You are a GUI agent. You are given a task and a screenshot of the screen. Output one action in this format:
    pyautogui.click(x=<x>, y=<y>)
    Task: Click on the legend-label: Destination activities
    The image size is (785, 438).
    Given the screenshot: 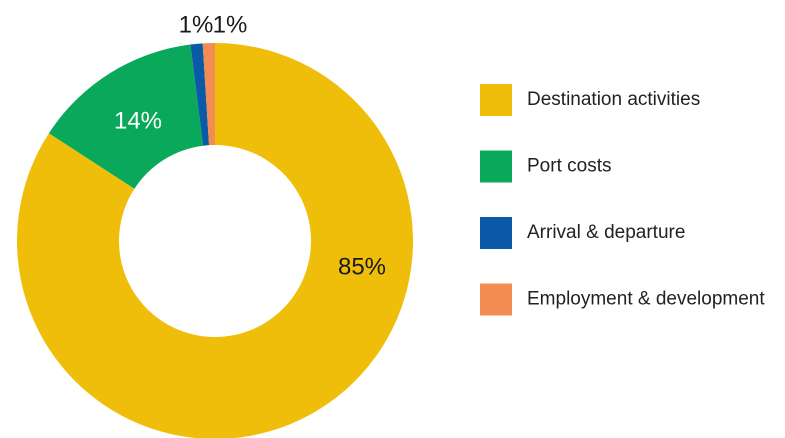 What is the action you would take?
    pyautogui.click(x=613, y=99)
    